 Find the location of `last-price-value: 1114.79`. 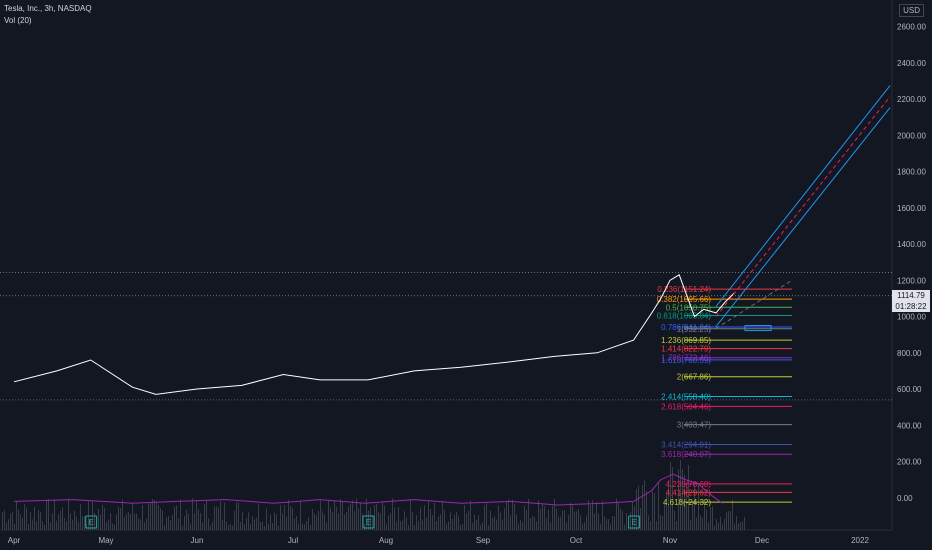

last-price-value: 1114.79 is located at coordinates (911, 295).